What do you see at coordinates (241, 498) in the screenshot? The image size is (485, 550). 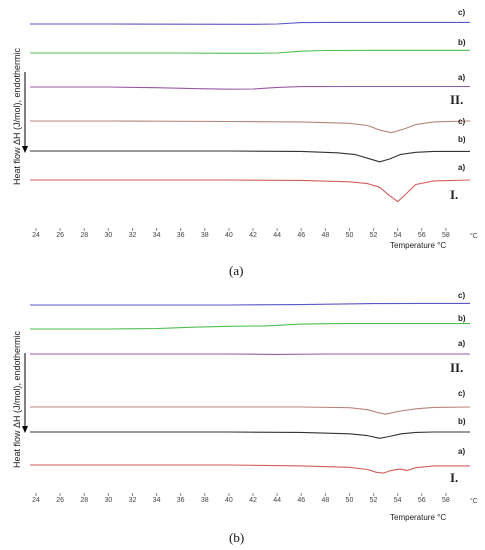 I see `x-ticks-b: 24 26 28 30 32 34 36 38 40 42 44 46 48 50 52 54 56 58` at bounding box center [241, 498].